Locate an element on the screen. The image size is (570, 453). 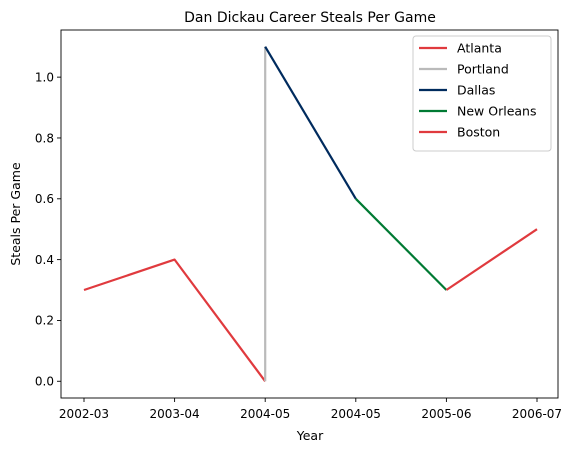
y-tick-label: 0.4 is located at coordinates (44, 260).